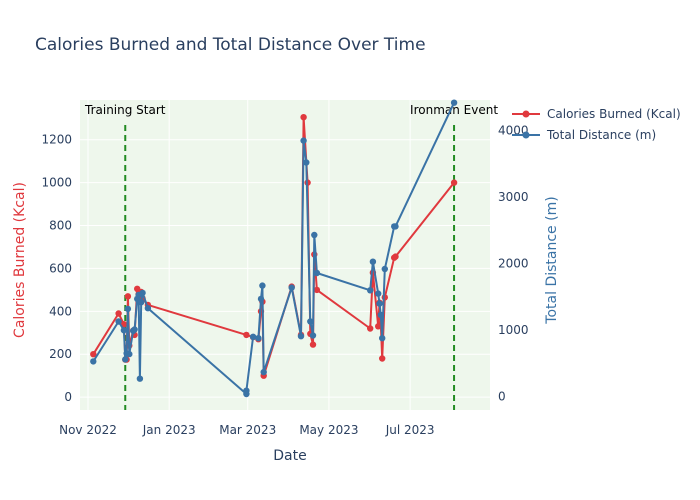 The width and height of the screenshot is (700, 500). Describe the element at coordinates (454, 110) in the screenshot. I see `annotation-label: Ironman Event` at that location.